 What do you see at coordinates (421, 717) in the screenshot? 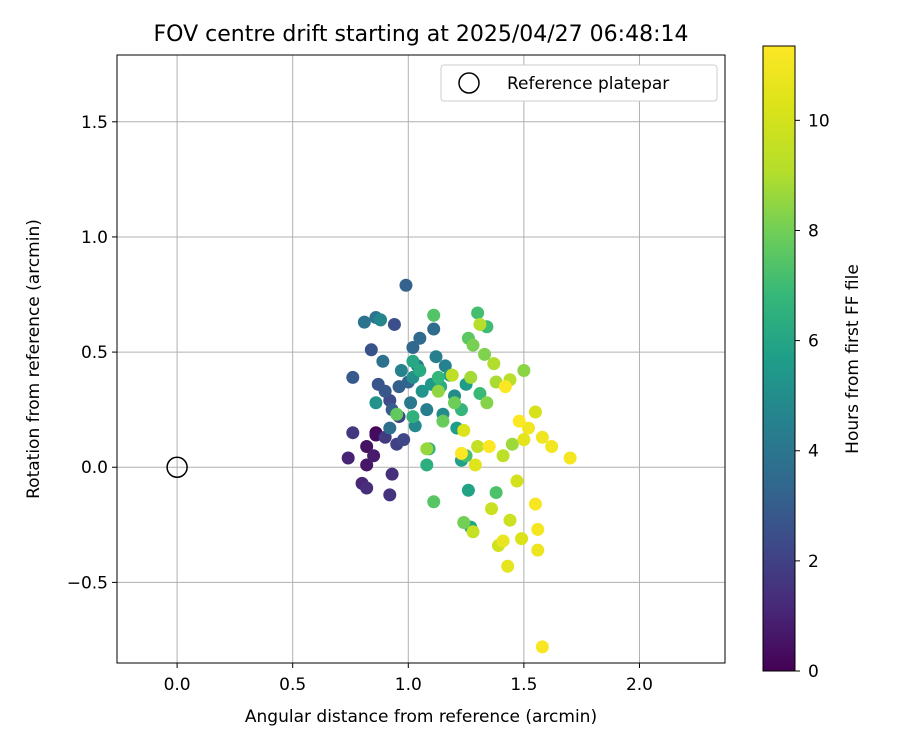
I see `x-axis-label: Angular distance from reference (arcmin)` at bounding box center [421, 717].